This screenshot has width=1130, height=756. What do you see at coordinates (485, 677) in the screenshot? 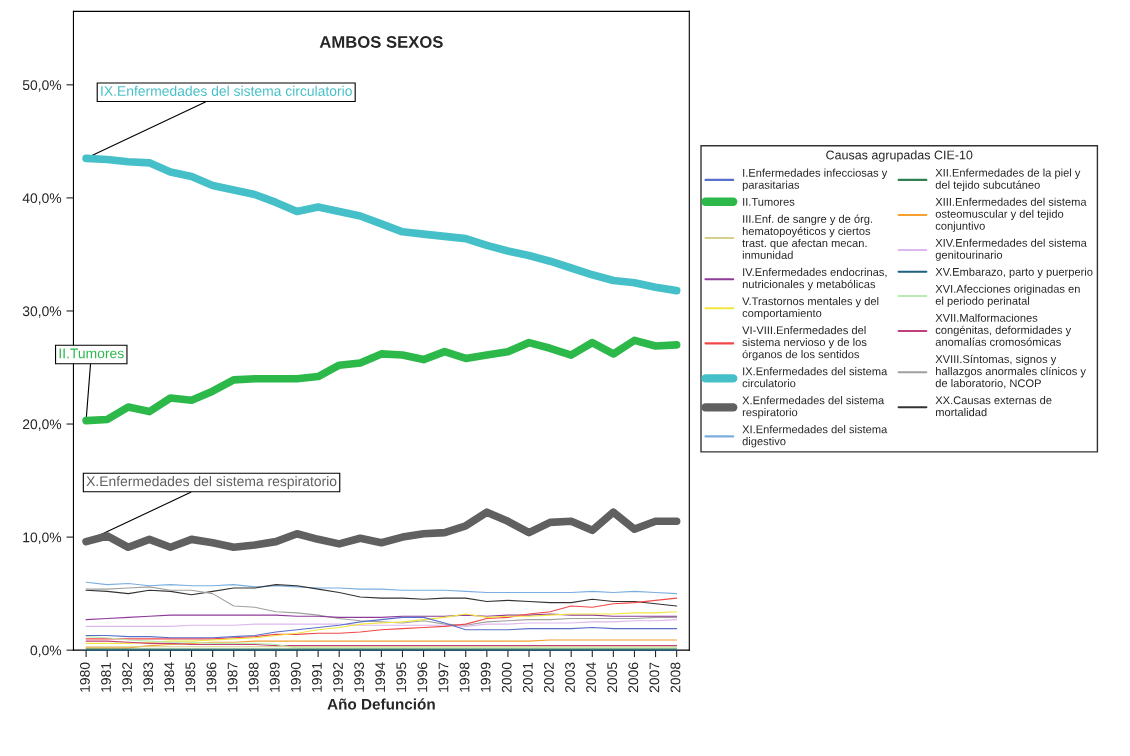
I see `x-tick-label: 1999` at bounding box center [485, 677].